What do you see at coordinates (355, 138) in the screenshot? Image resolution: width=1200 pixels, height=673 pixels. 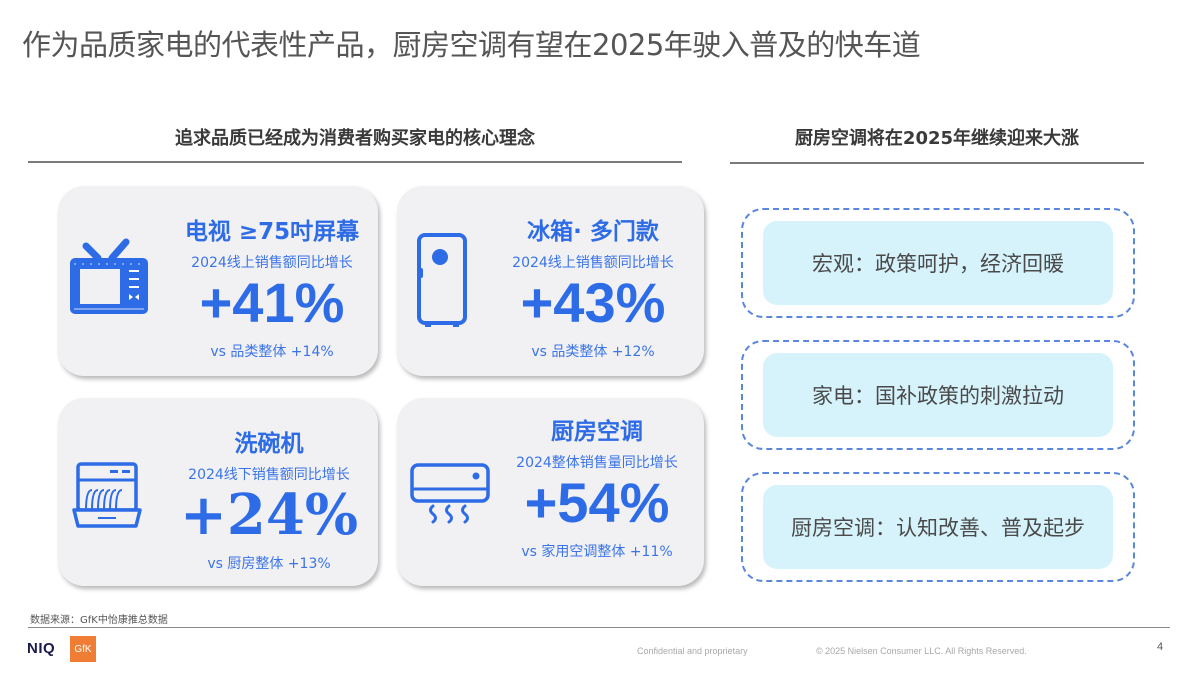 I see `left-section-heading: 追求品质已经成为消费者购买家电的核心理念` at bounding box center [355, 138].